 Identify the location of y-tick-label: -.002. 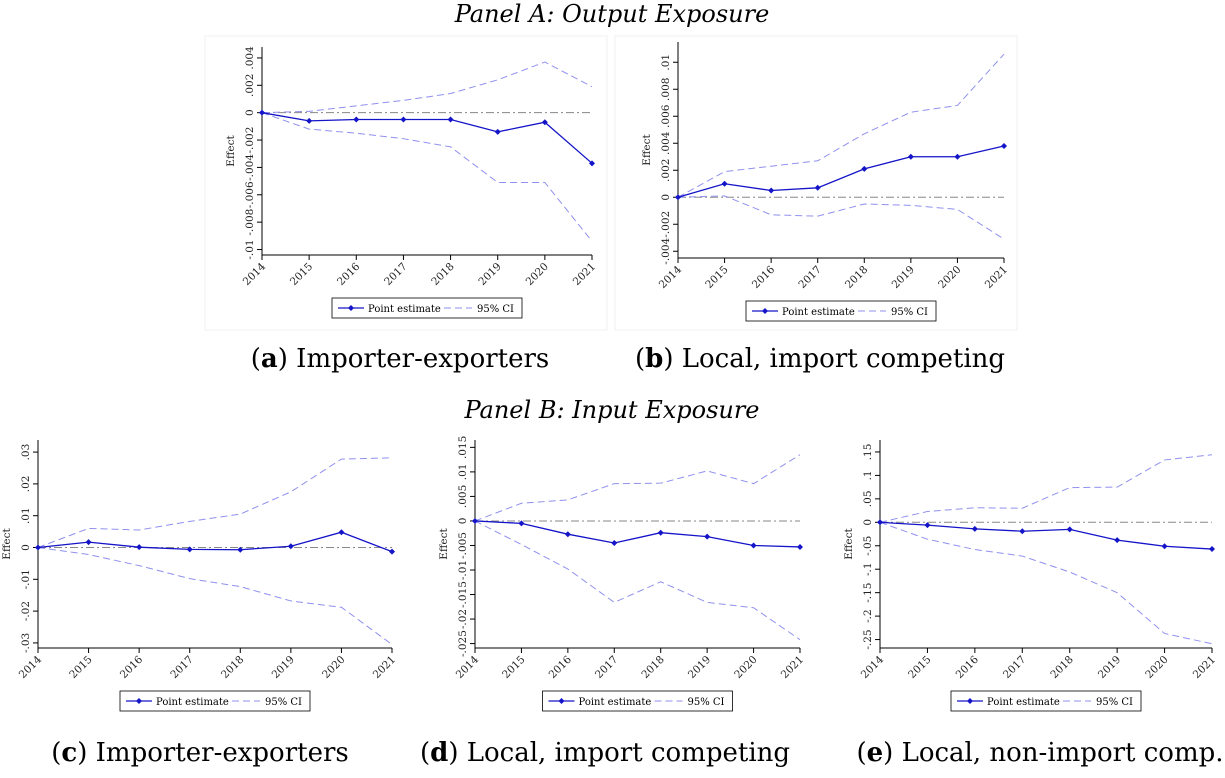
(666, 224).